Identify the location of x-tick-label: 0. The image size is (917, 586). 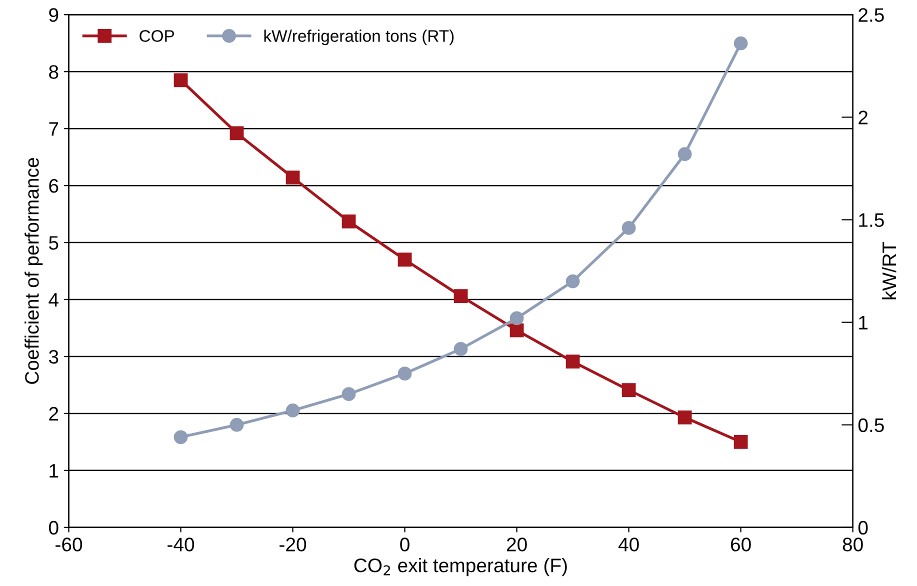
(405, 545).